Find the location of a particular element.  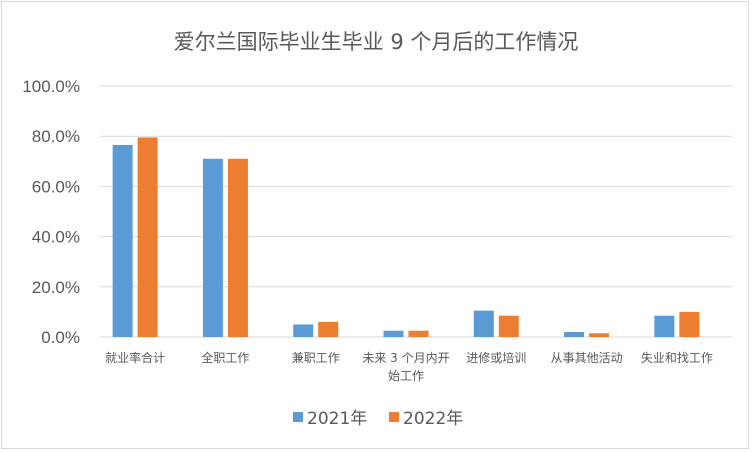

bar-2022年-6 is located at coordinates (689, 324).